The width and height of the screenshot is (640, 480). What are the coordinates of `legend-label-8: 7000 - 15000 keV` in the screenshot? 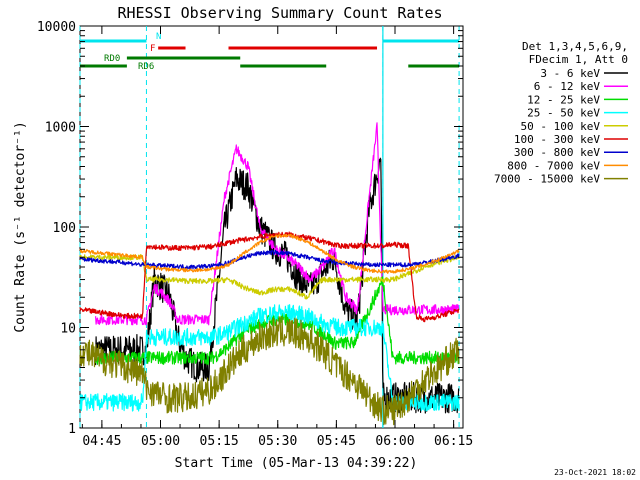 It's located at (547, 179).